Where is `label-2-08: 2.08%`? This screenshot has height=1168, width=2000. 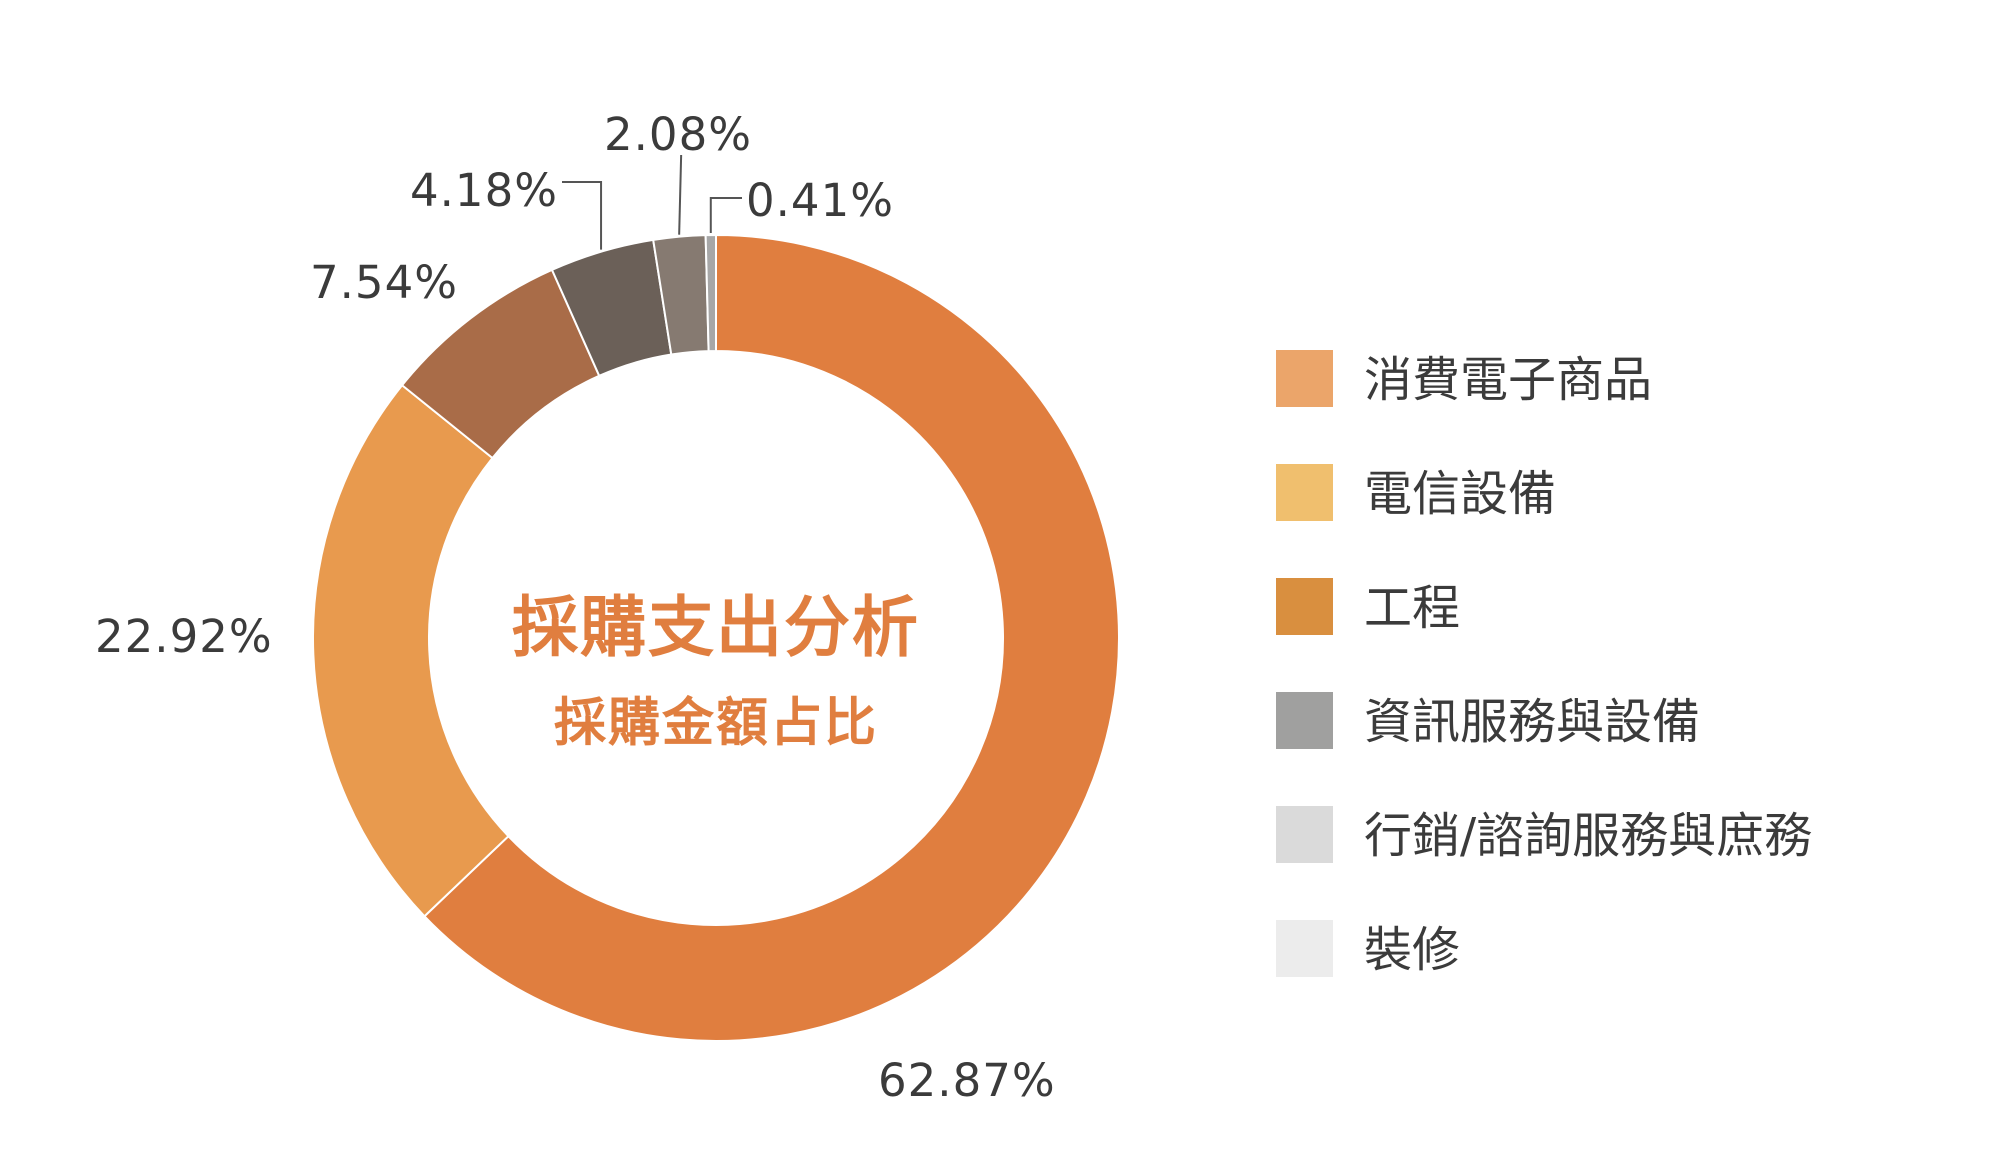
label-2-08: 2.08% is located at coordinates (678, 134).